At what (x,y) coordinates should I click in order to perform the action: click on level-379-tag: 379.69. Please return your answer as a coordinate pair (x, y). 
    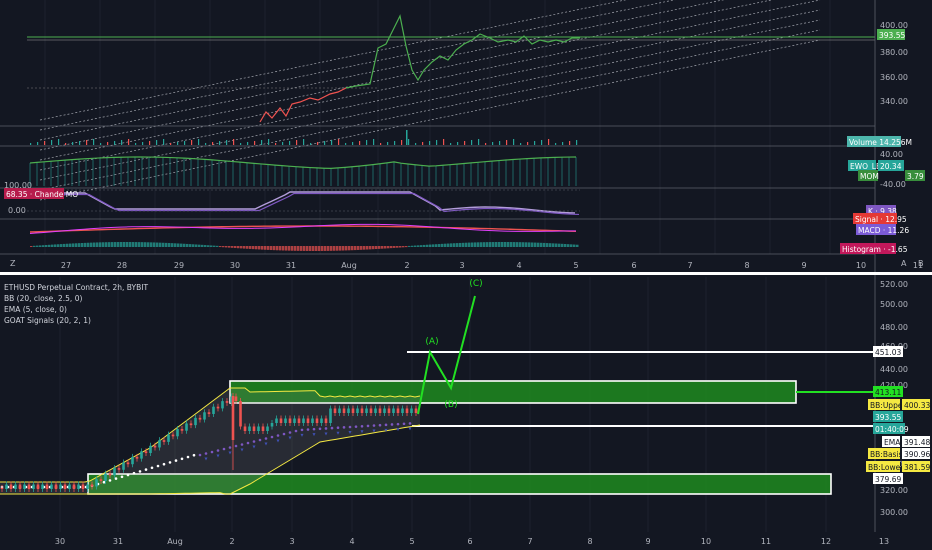
    Looking at the image, I should click on (888, 478).